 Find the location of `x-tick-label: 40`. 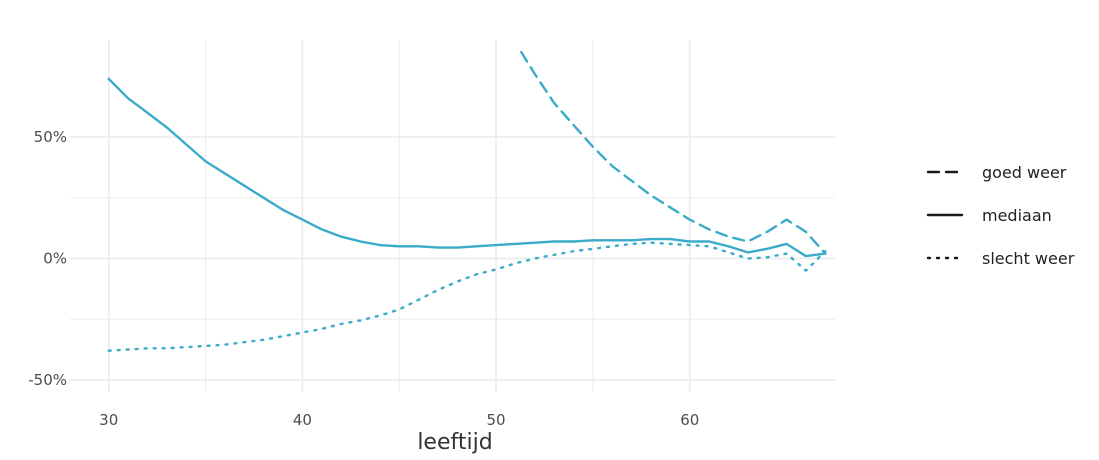

x-tick-label: 40 is located at coordinates (302, 420).